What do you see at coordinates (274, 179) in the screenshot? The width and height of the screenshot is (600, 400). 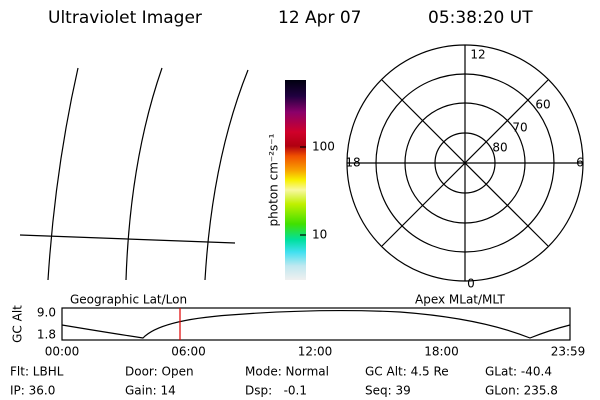 I see `colorbar-label: photon cm⁻²s⁻¹` at bounding box center [274, 179].